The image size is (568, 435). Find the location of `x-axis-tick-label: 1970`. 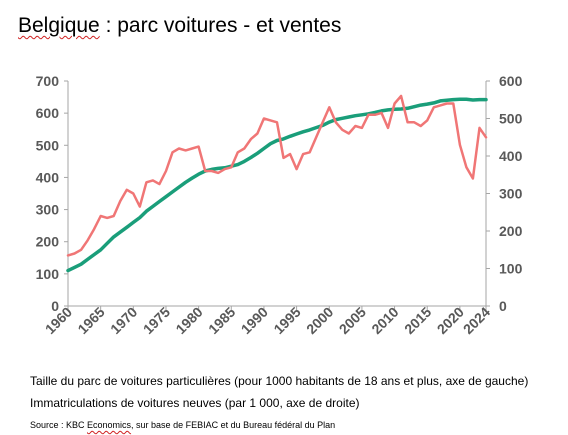

x-axis-tick-label: 1970 is located at coordinates (123, 320).